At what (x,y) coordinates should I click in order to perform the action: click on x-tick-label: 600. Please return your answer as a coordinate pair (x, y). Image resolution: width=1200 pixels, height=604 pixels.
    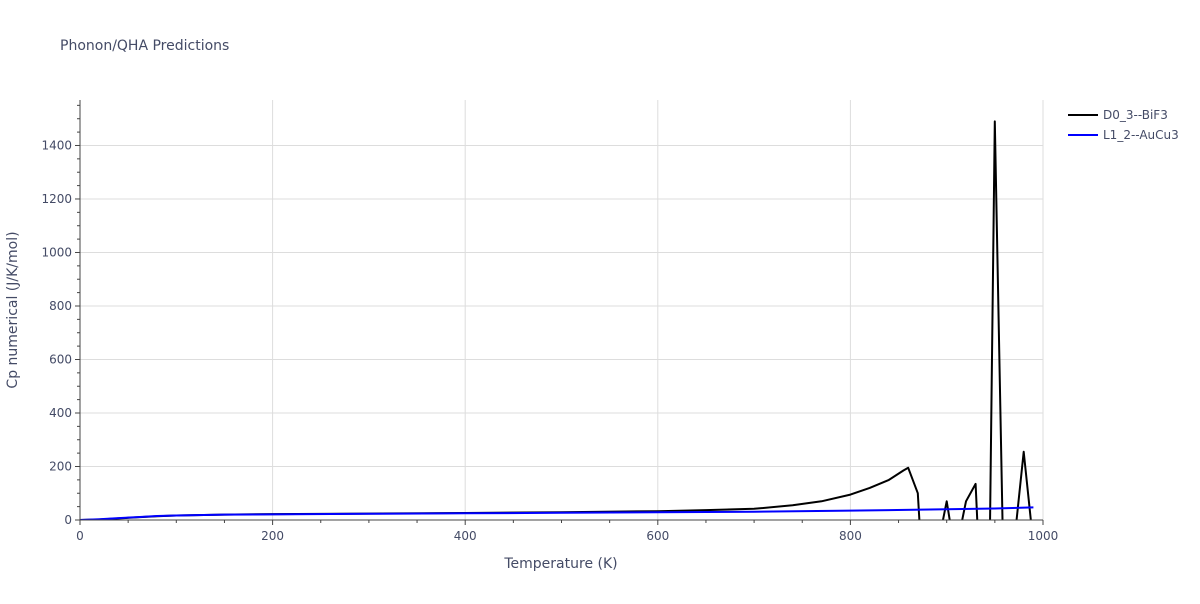
    Looking at the image, I should click on (657, 536).